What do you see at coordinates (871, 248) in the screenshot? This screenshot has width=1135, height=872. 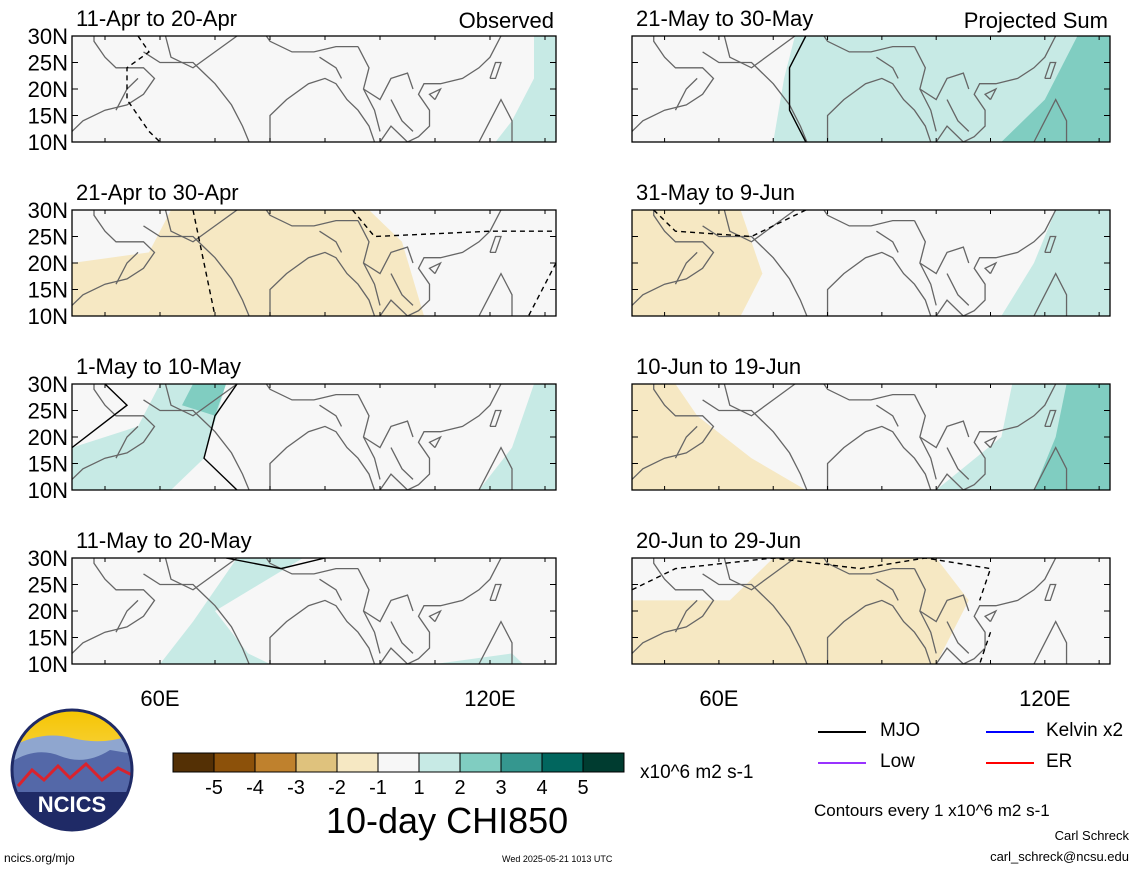 I see `map-panel: 31-May to 9-Jun` at bounding box center [871, 248].